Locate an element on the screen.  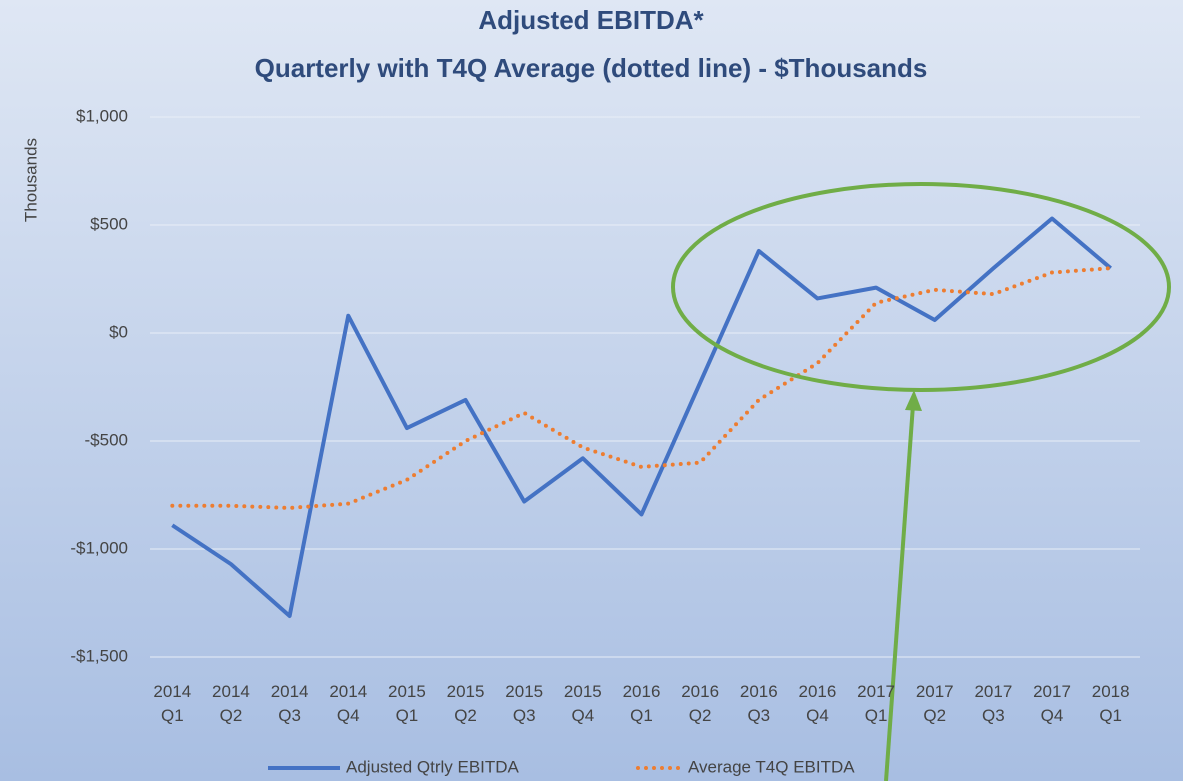
x-tick-label: 2016 Q1 is located at coordinates (641, 703).